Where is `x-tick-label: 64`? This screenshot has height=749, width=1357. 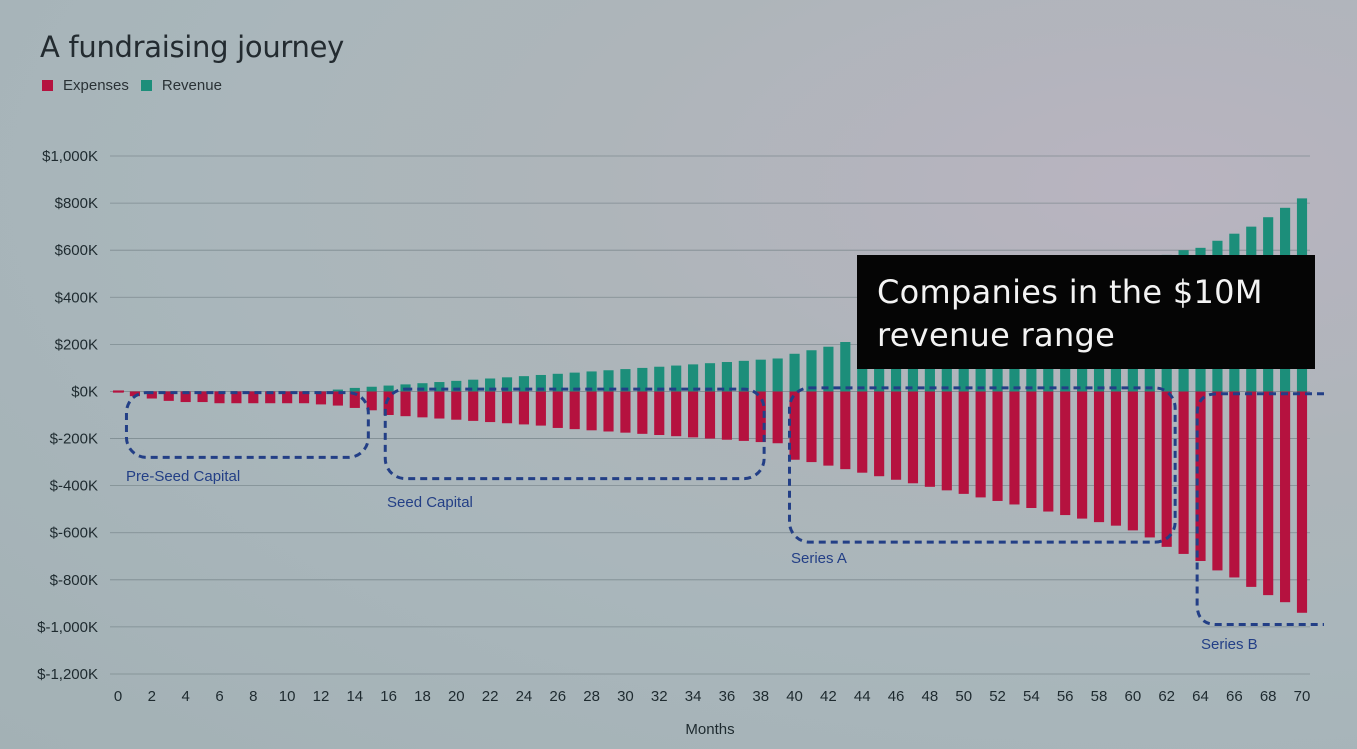 x-tick-label: 64 is located at coordinates (1200, 696).